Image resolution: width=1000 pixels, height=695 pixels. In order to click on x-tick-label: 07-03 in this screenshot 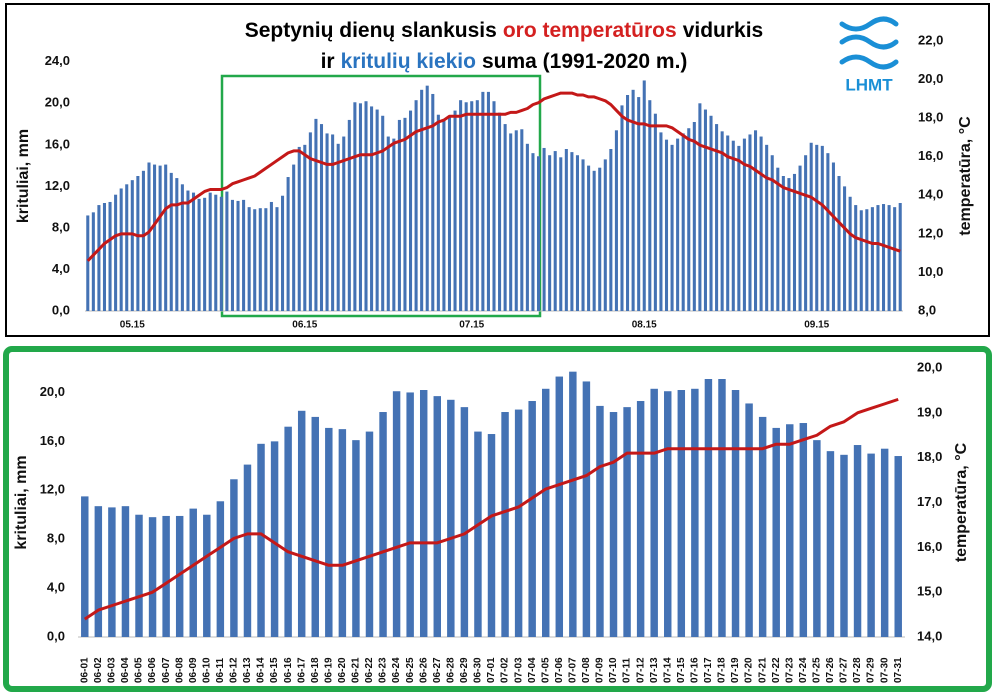, I will do `click(518, 670)`.